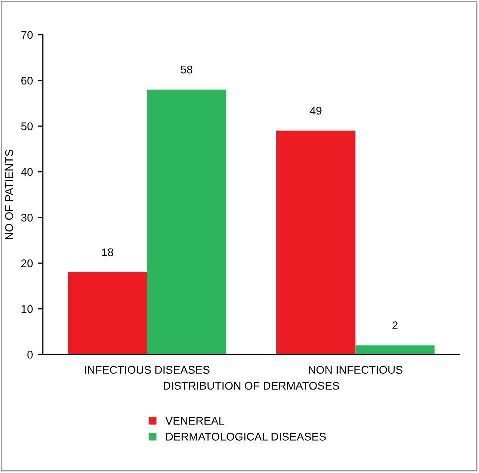  What do you see at coordinates (27, 264) in the screenshot?
I see `y-tick-label: 20` at bounding box center [27, 264].